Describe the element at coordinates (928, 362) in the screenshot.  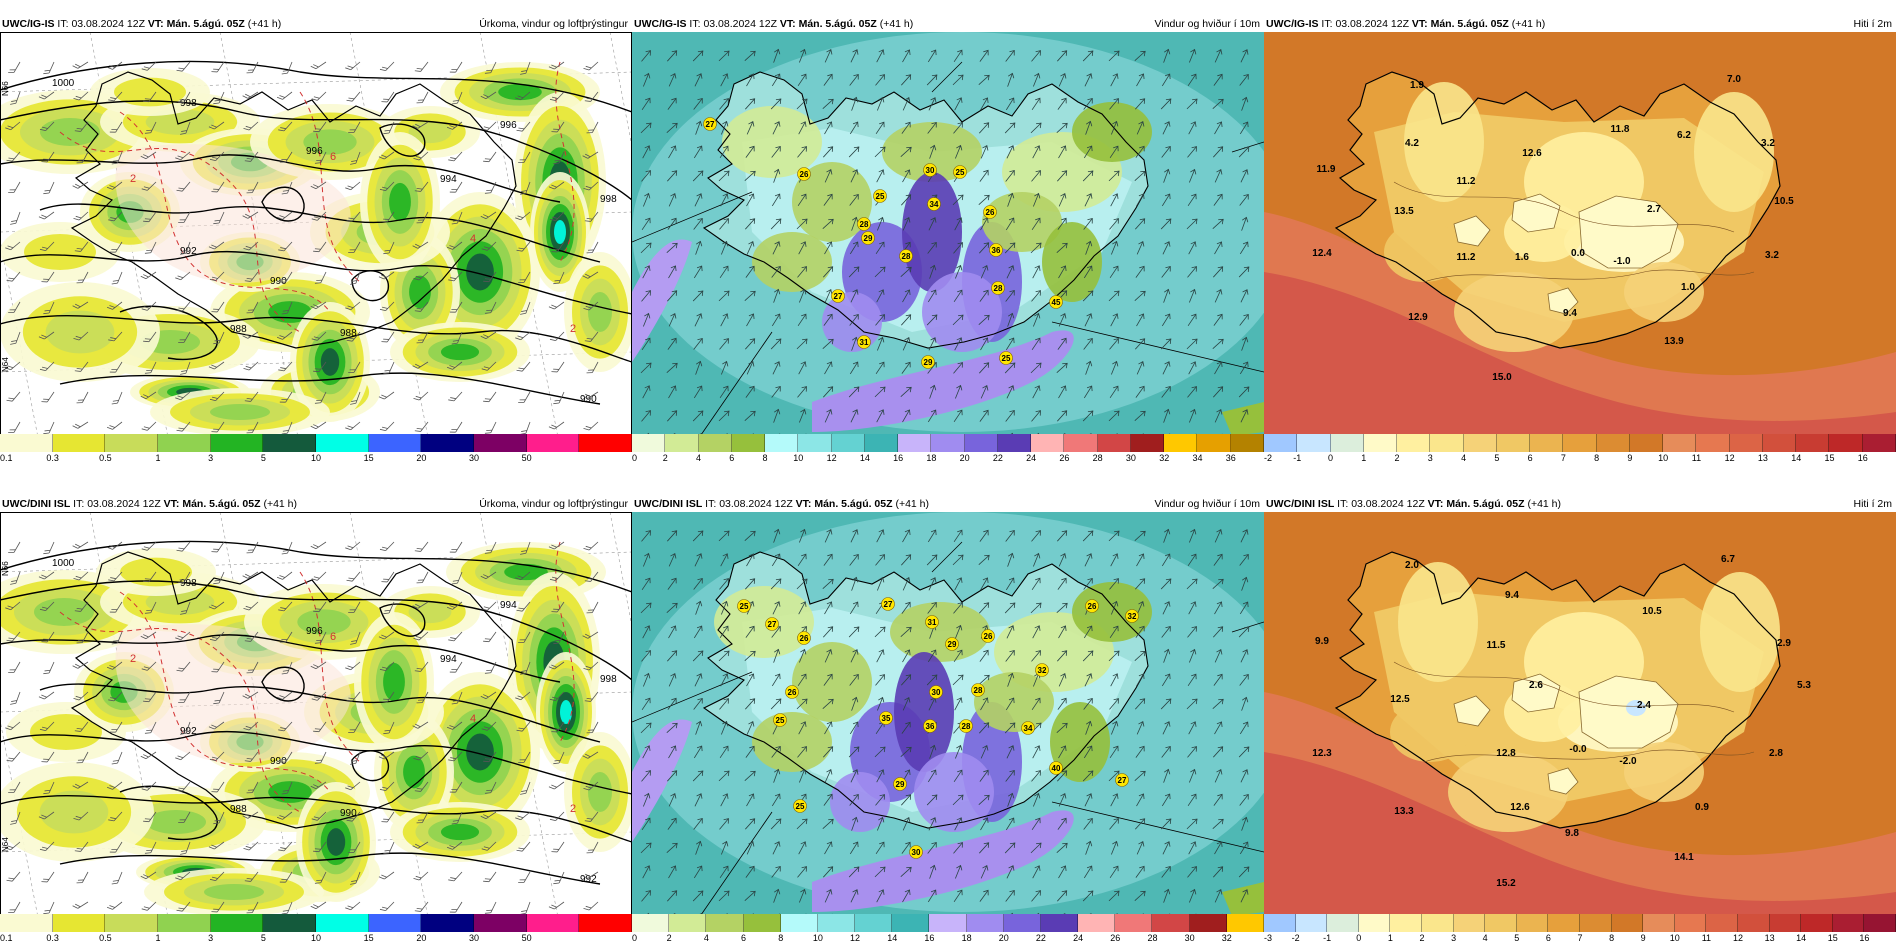
I see `gust-label: 29` at that location.